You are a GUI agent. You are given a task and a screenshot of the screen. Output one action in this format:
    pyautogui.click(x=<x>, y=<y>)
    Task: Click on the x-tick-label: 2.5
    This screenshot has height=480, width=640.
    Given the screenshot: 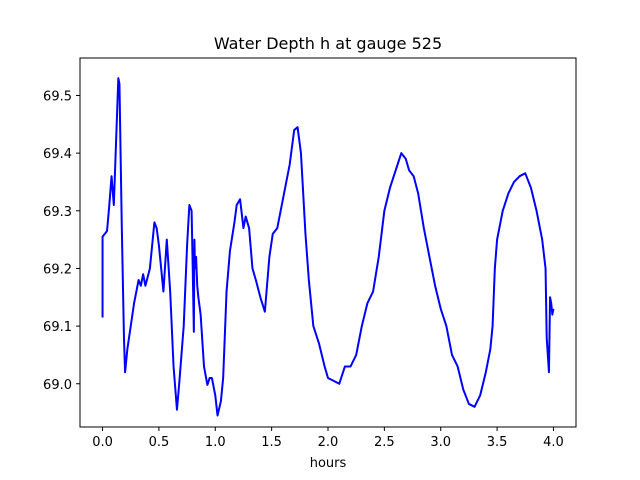 What is the action you would take?
    pyautogui.click(x=384, y=442)
    